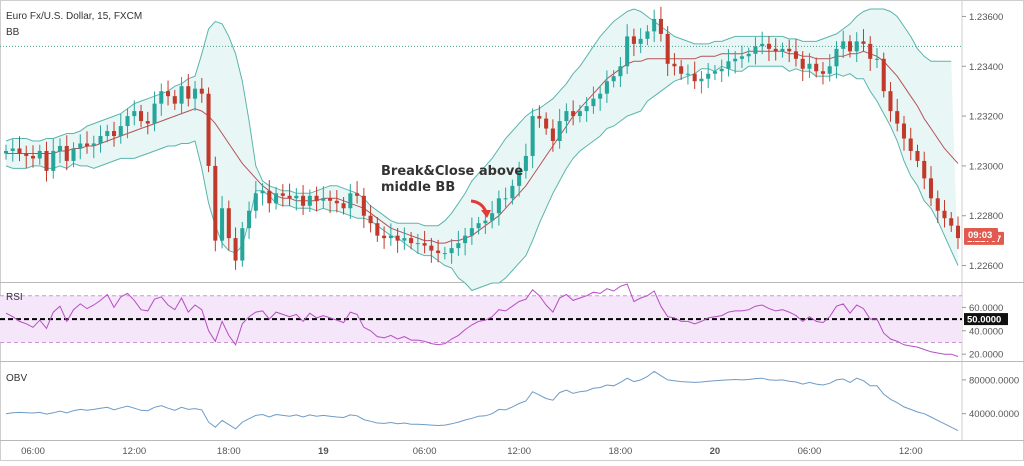 This screenshot has width=1024, height=466. Describe the element at coordinates (980, 235) in the screenshot. I see `countdown-text: 09:03` at that location.